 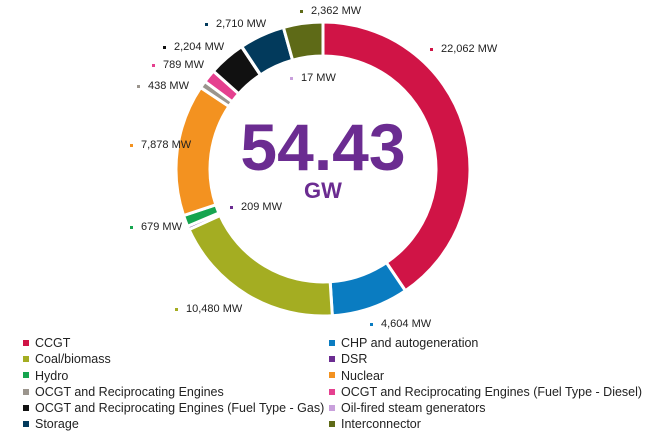 What do you see at coordinates (214, 309) in the screenshot?
I see `label-text: 10,480 MW` at bounding box center [214, 309].